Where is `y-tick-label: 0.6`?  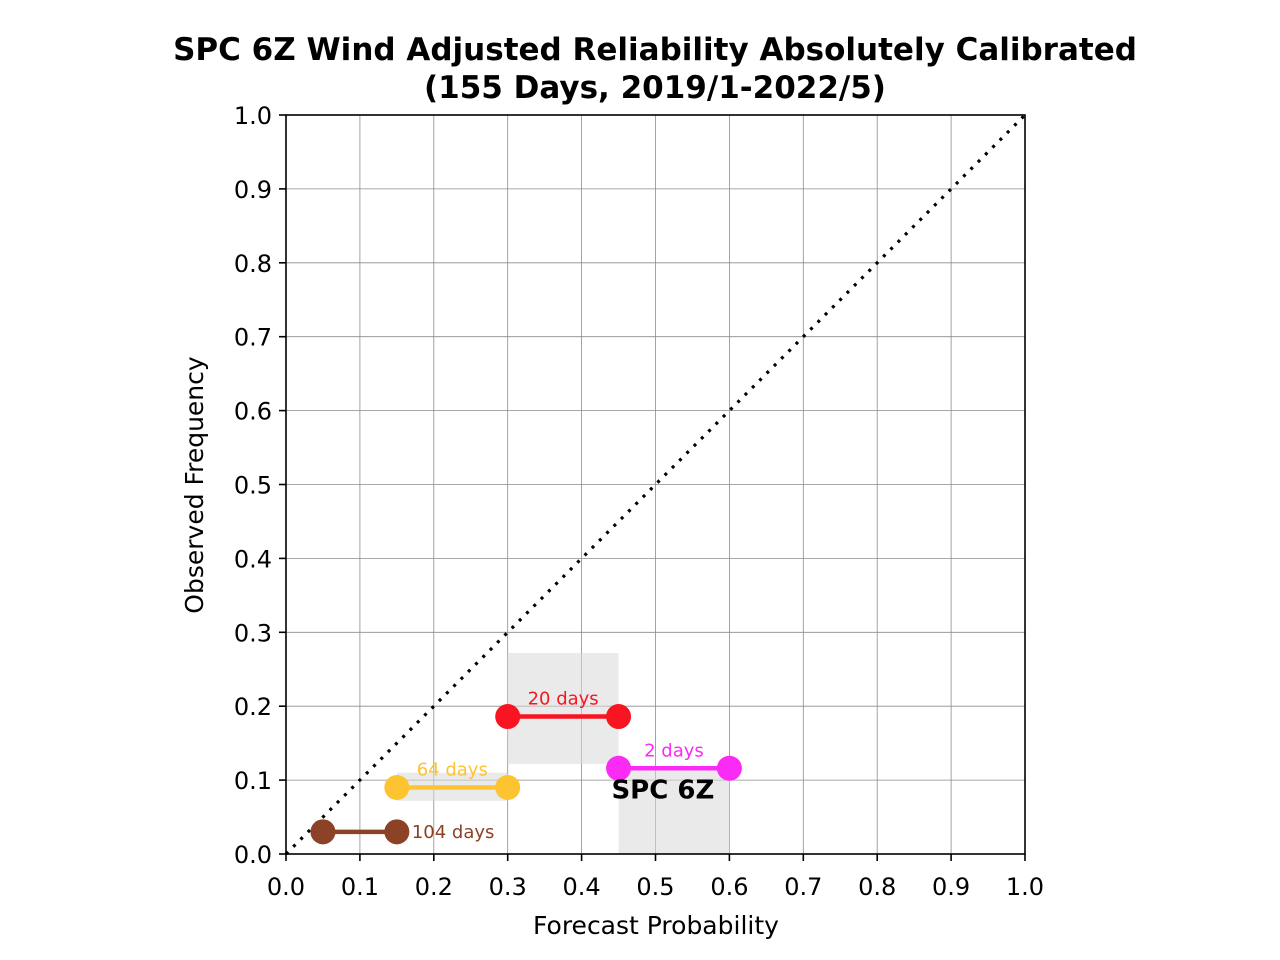 y-tick-label: 0.6 is located at coordinates (253, 412).